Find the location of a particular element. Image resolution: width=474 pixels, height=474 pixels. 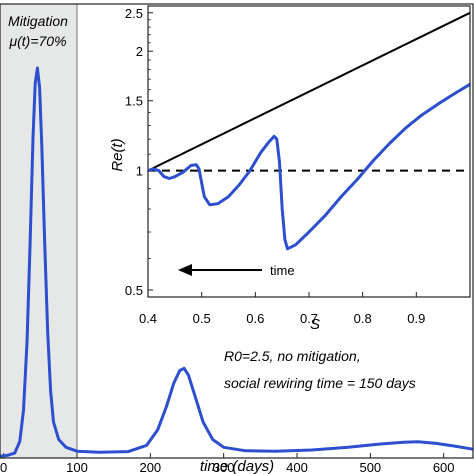

inset-x-tick-label: 0.6 is located at coordinates (255, 318).